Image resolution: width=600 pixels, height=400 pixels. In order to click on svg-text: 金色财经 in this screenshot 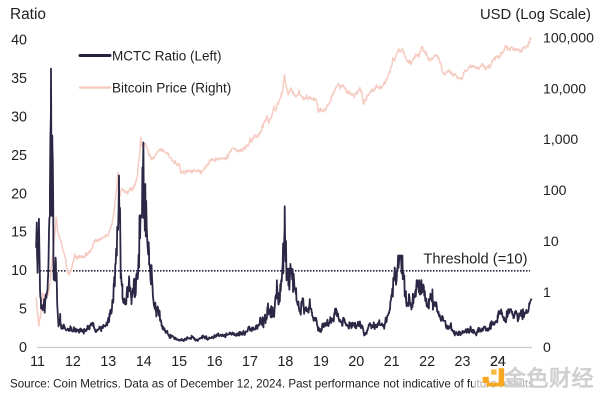, I will do `click(548, 378)`.